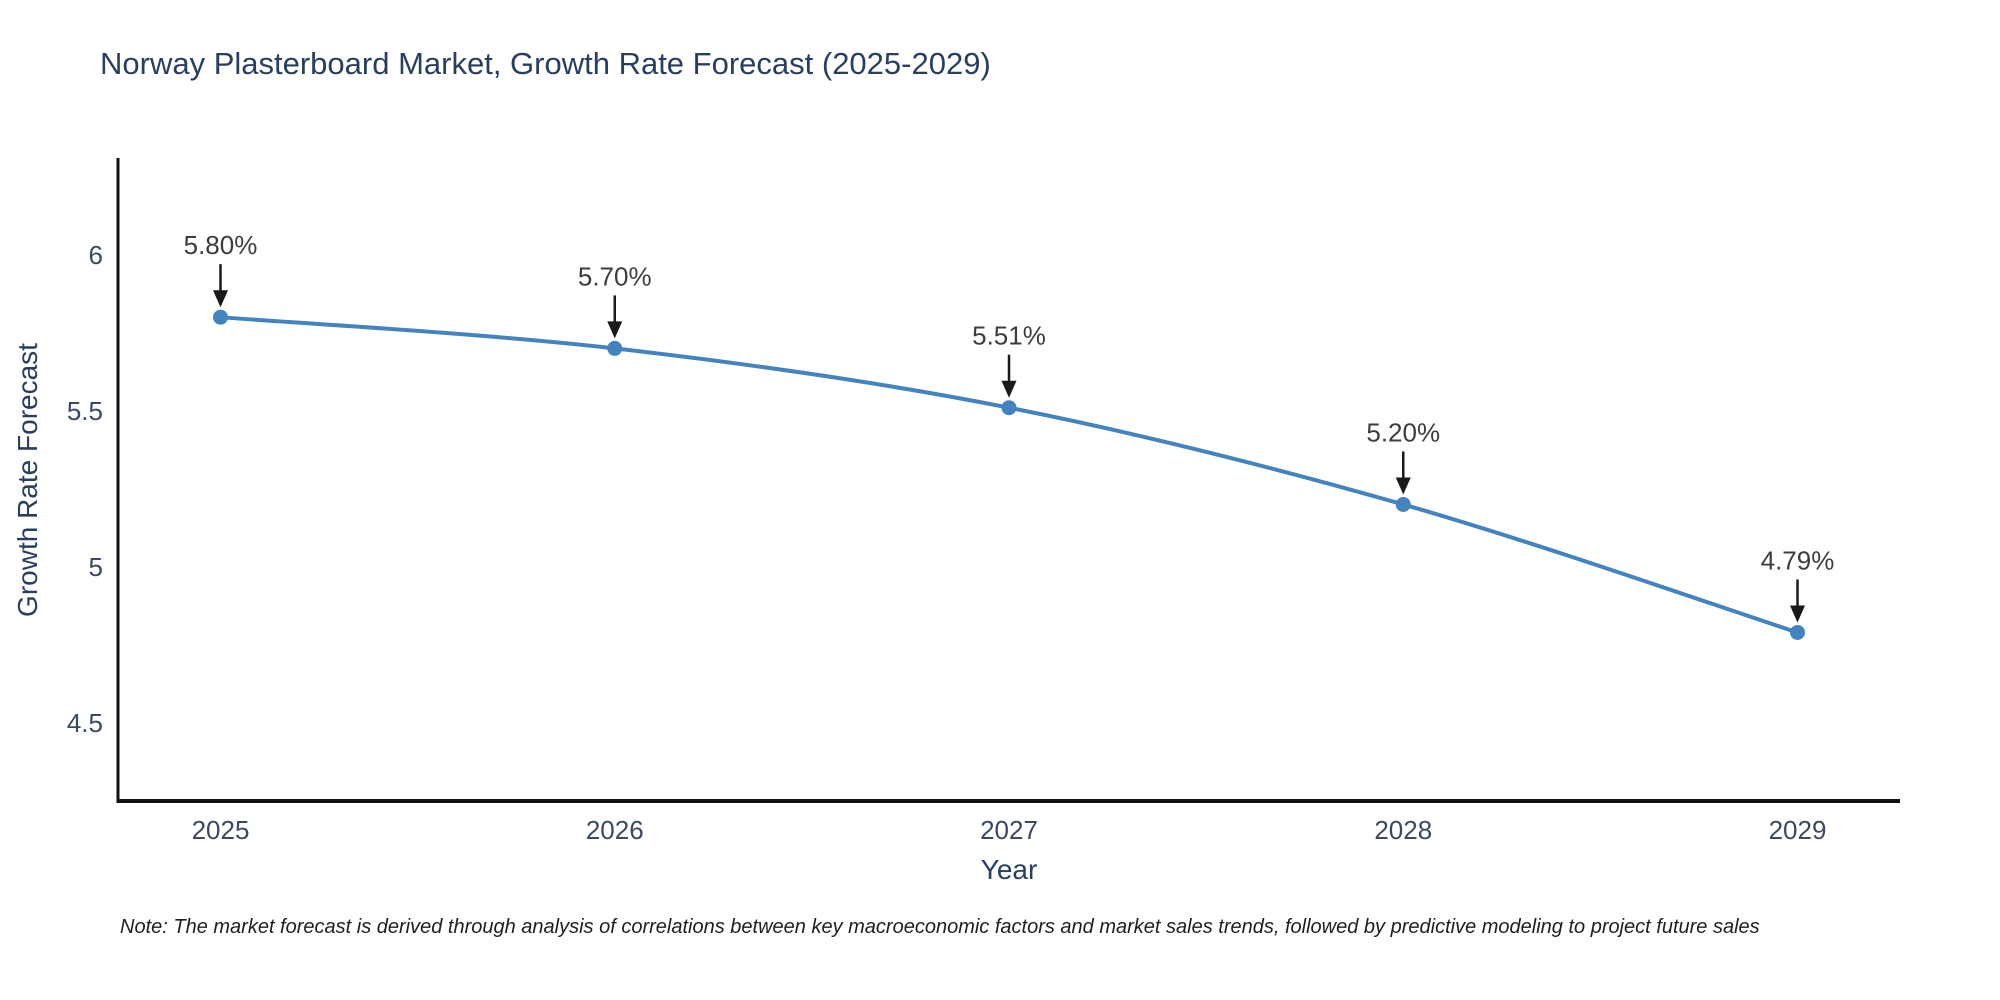 This screenshot has height=1000, width=2000. Describe the element at coordinates (1403, 432) in the screenshot. I see `data-point-label: 5.20%` at that location.